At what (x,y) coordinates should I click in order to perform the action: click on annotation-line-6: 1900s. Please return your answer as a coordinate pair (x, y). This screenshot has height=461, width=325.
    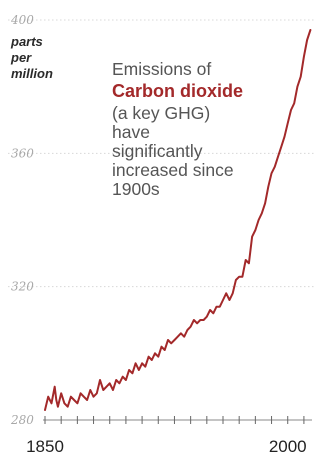
    Looking at the image, I should click on (136, 189).